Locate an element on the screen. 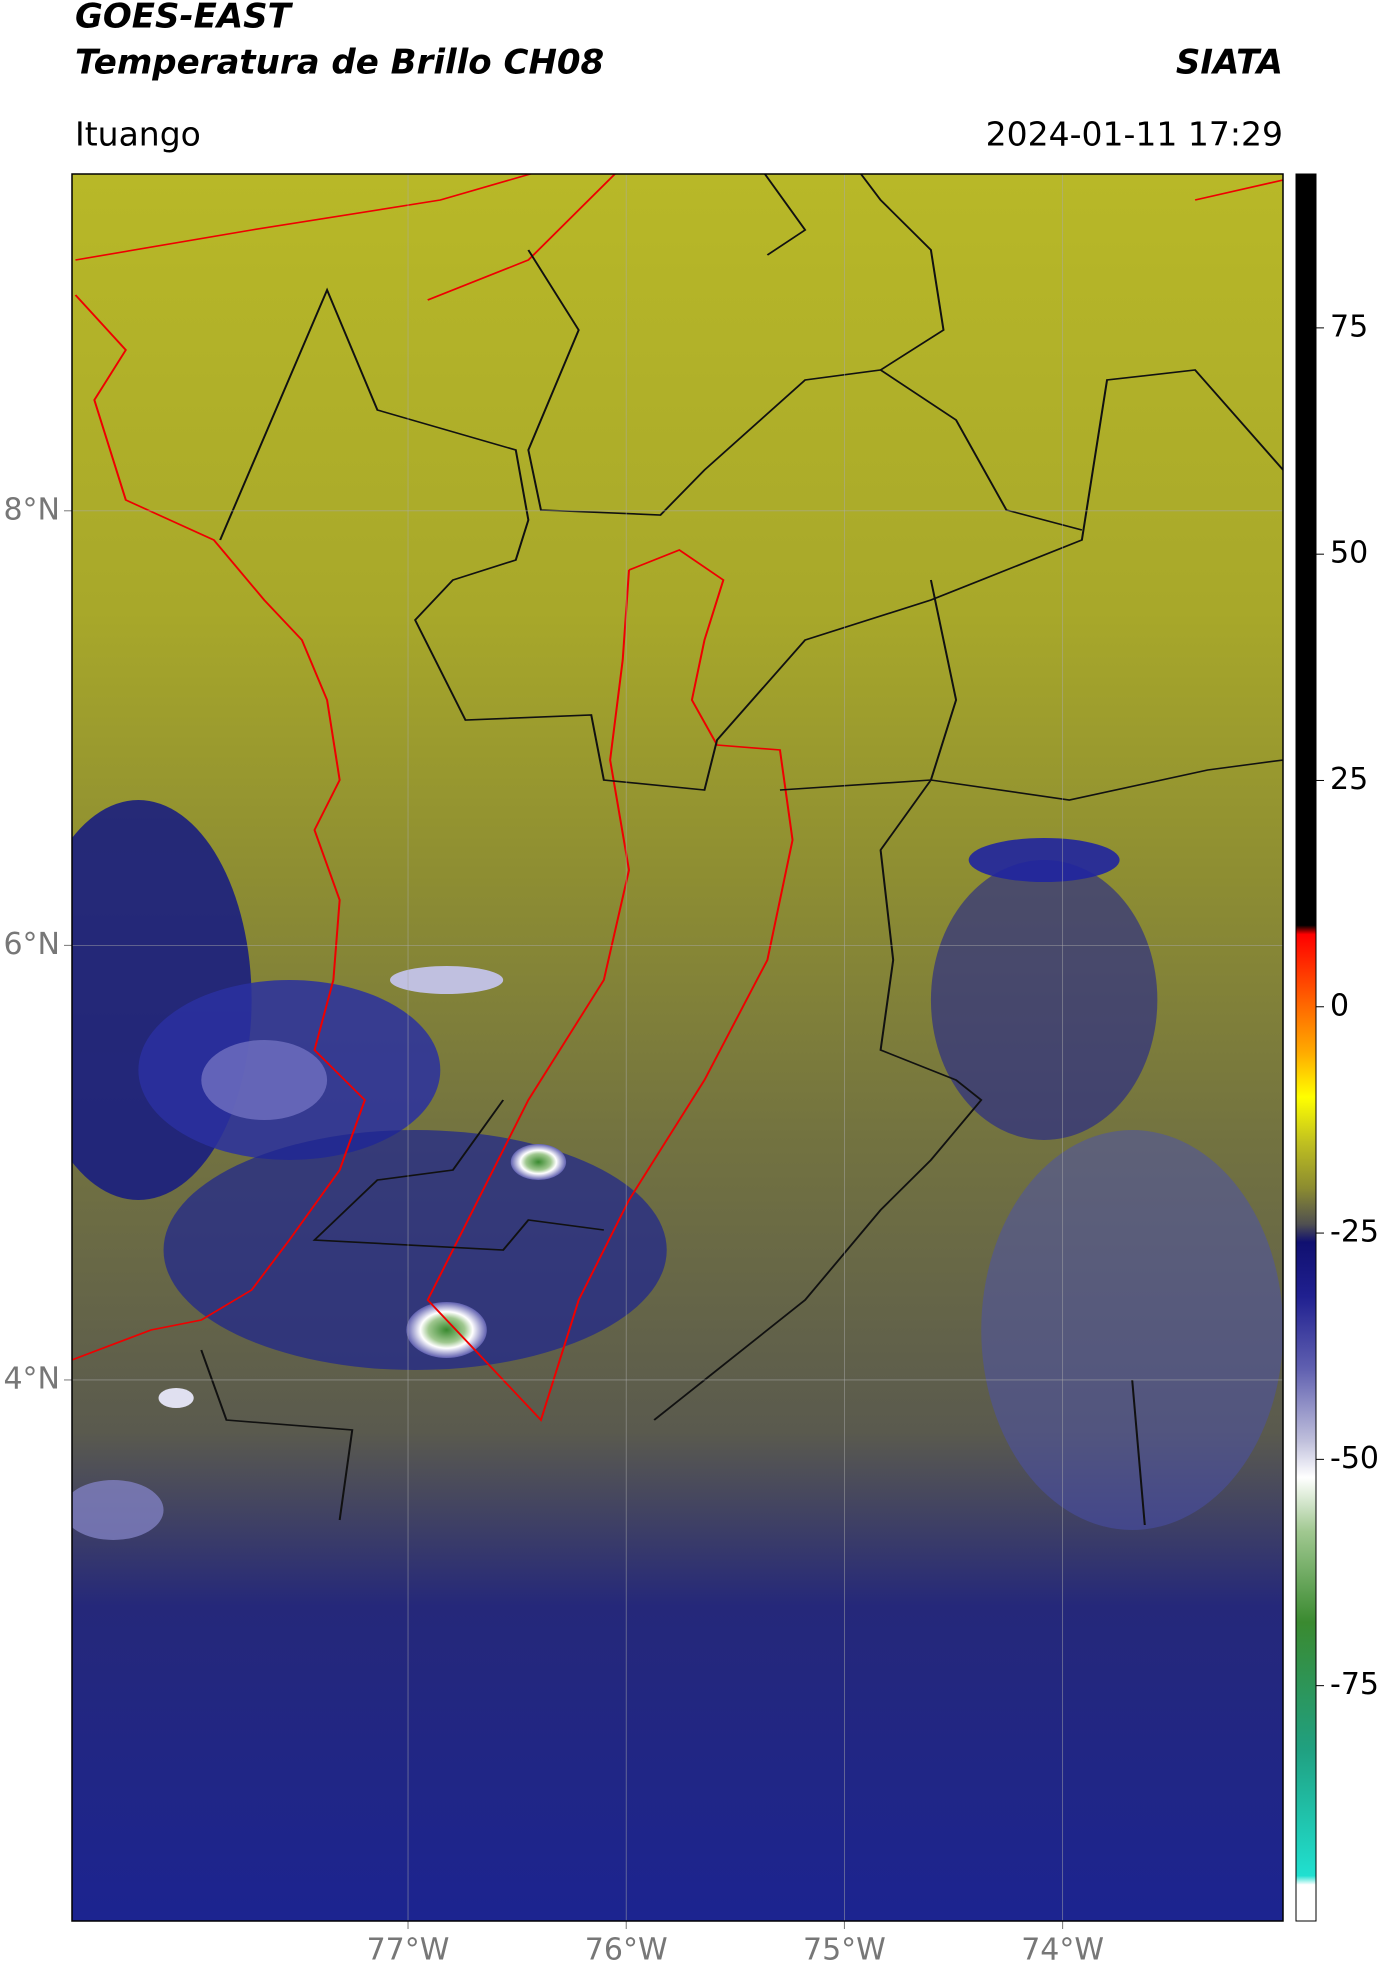  location: Ituango is located at coordinates (138, 134).